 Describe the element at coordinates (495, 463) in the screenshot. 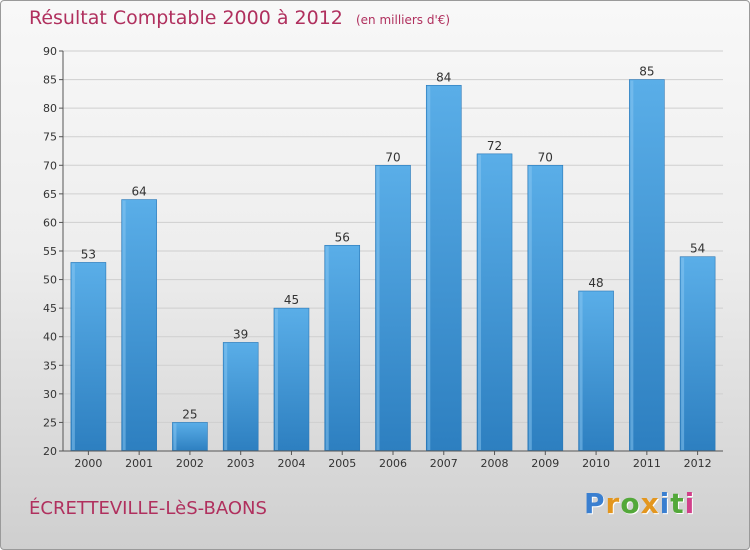

I see `x-tick-label: 2008` at that location.